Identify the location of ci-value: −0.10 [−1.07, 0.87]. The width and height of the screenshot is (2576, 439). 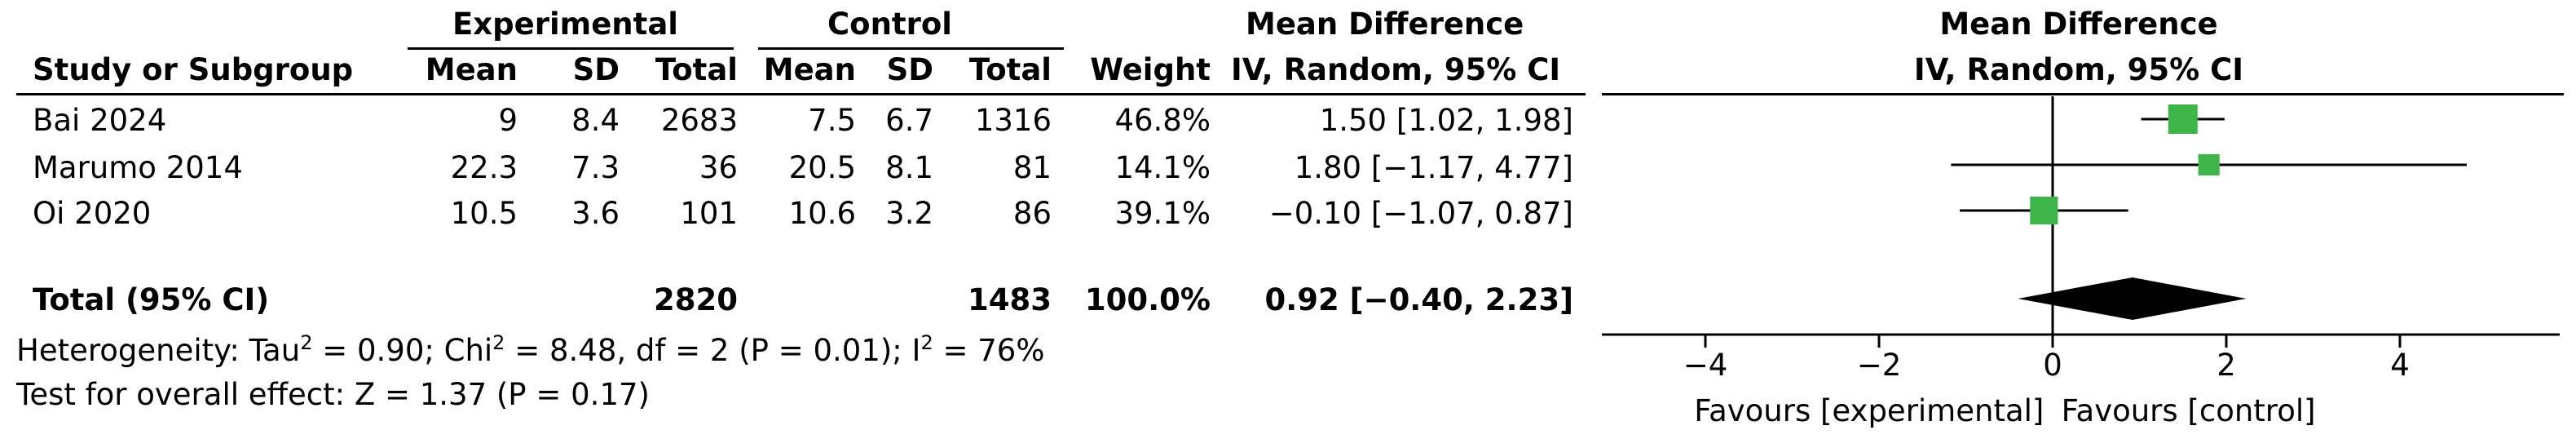
(1420, 213).